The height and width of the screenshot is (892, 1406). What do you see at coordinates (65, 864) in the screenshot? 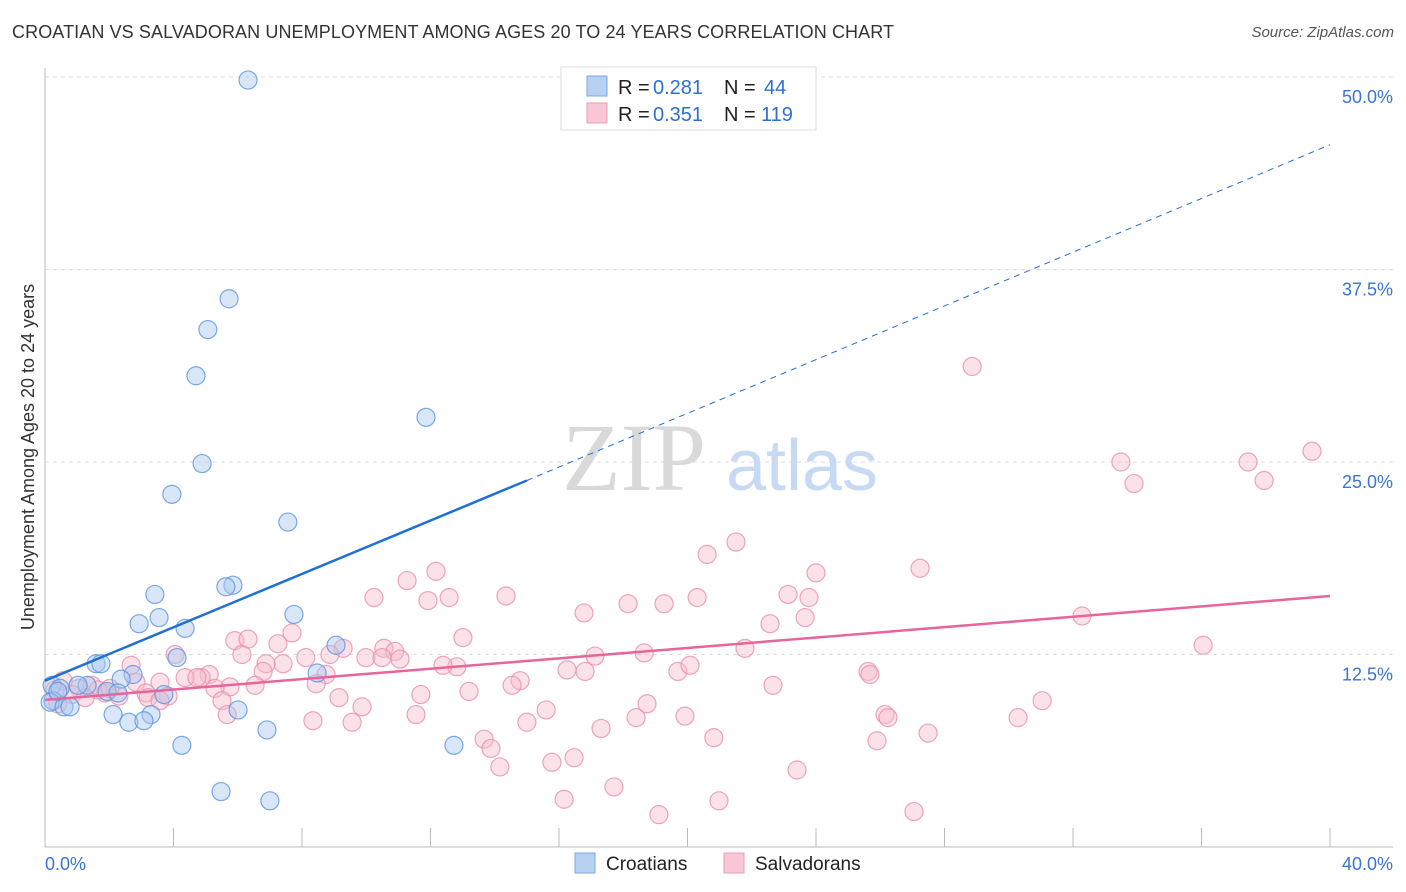
I see `x-tick-label-min: 0.0%` at bounding box center [65, 864].